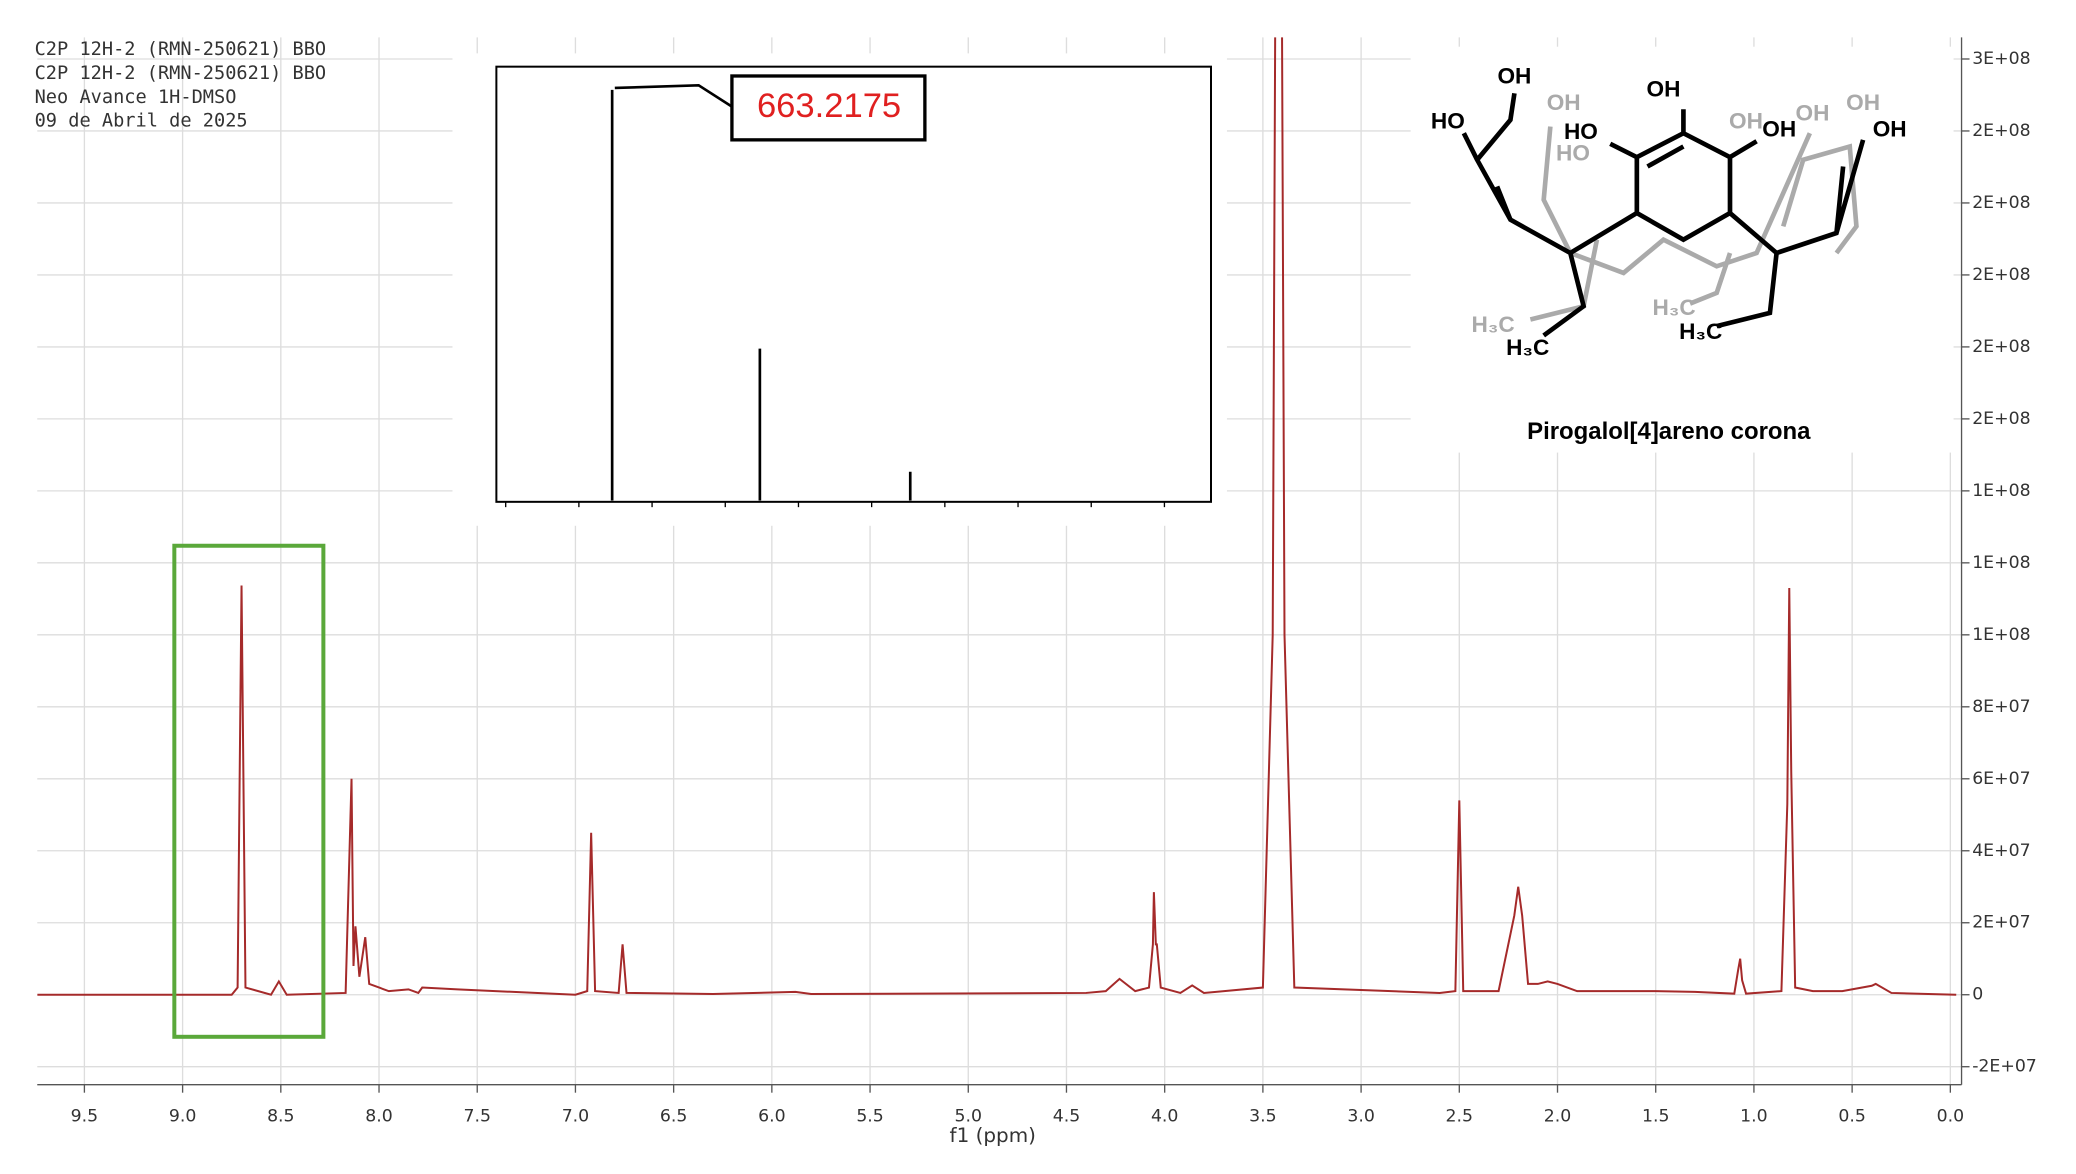  What do you see at coordinates (378, 1117) in the screenshot?
I see `x-tick-label: 8.0` at bounding box center [378, 1117].